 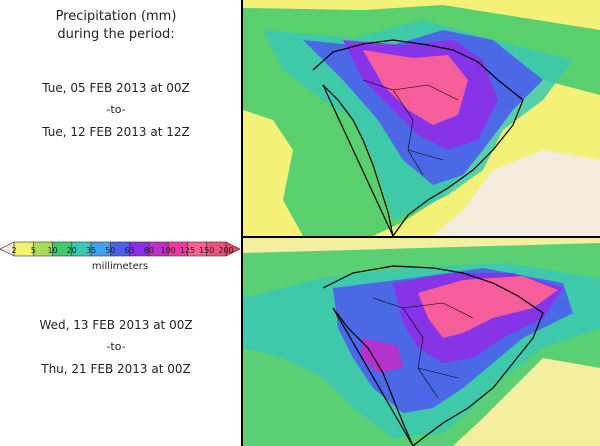 I want to click on period-2-separator: -to-, so click(x=116, y=346).